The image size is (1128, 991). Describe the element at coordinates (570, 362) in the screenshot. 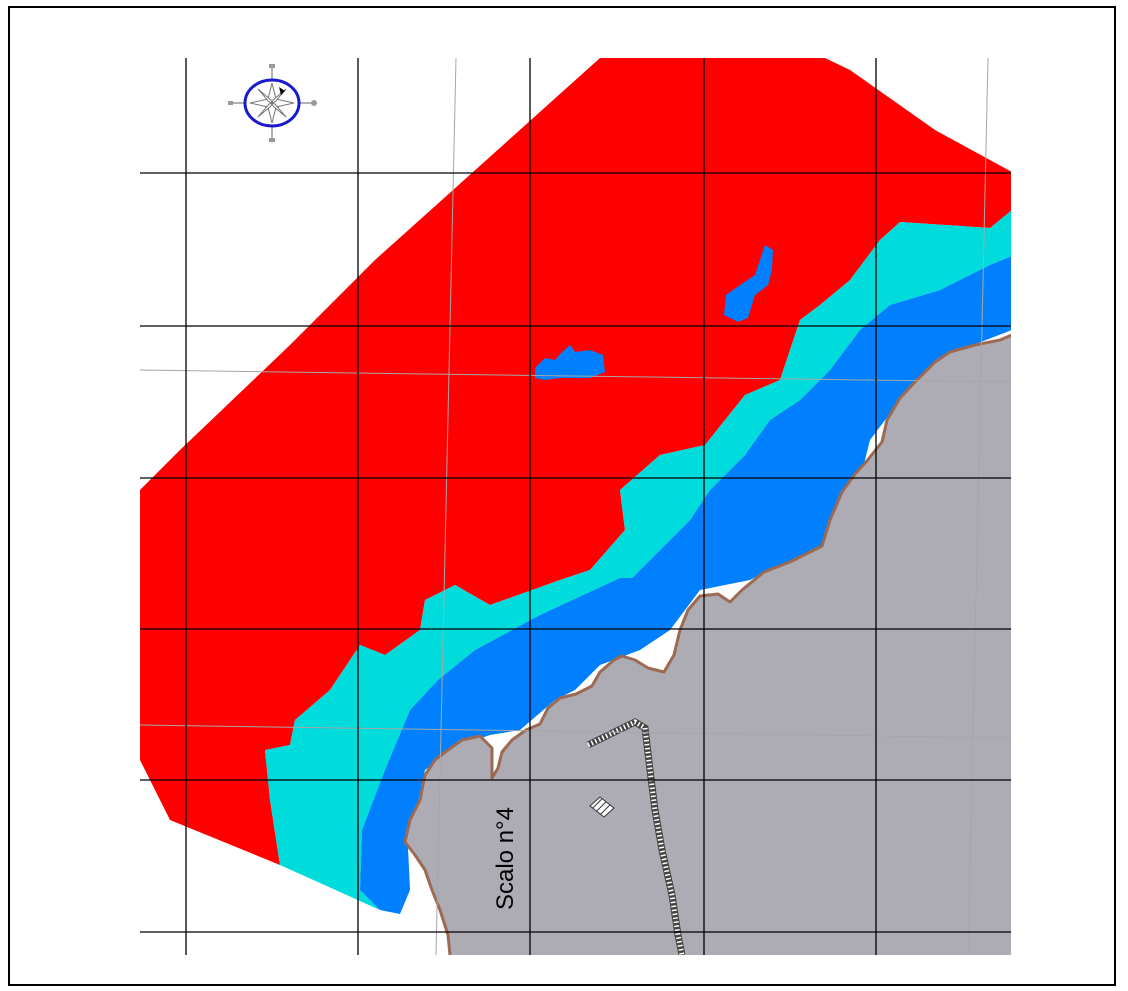

I see `lake-west` at that location.